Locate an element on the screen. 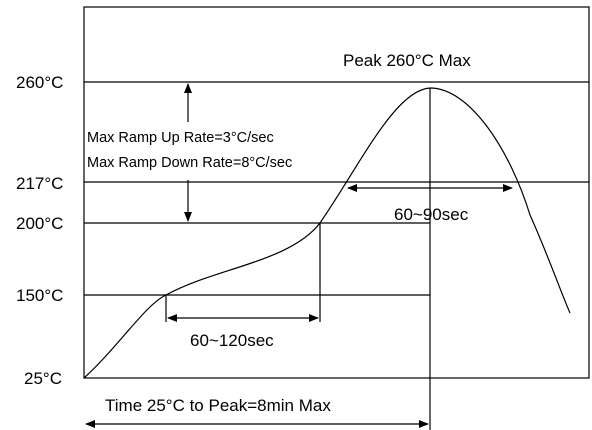 The width and height of the screenshot is (592, 430). y-tick-217: 217°C is located at coordinates (39, 183).